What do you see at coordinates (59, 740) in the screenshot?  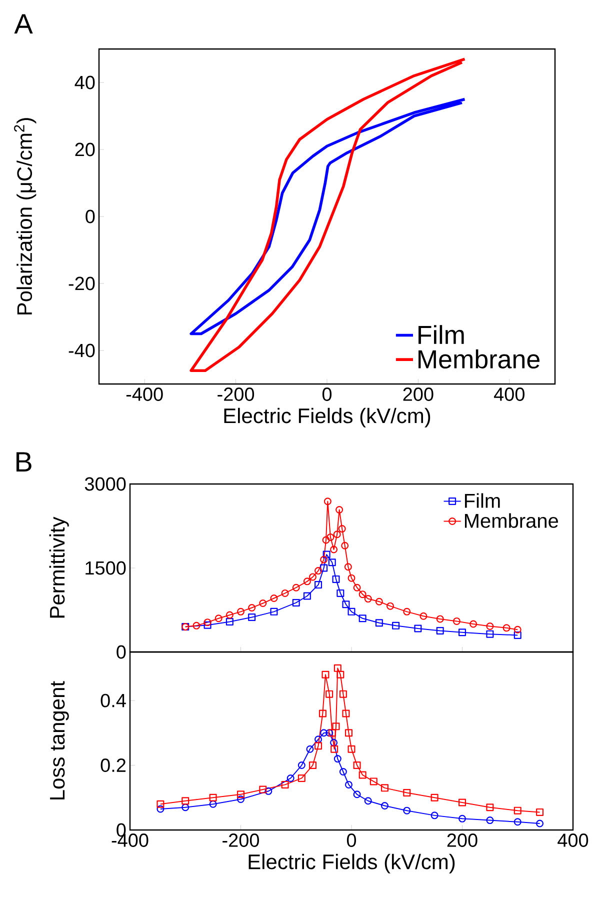 I see `y-axis-title: Loss tangent` at bounding box center [59, 740].